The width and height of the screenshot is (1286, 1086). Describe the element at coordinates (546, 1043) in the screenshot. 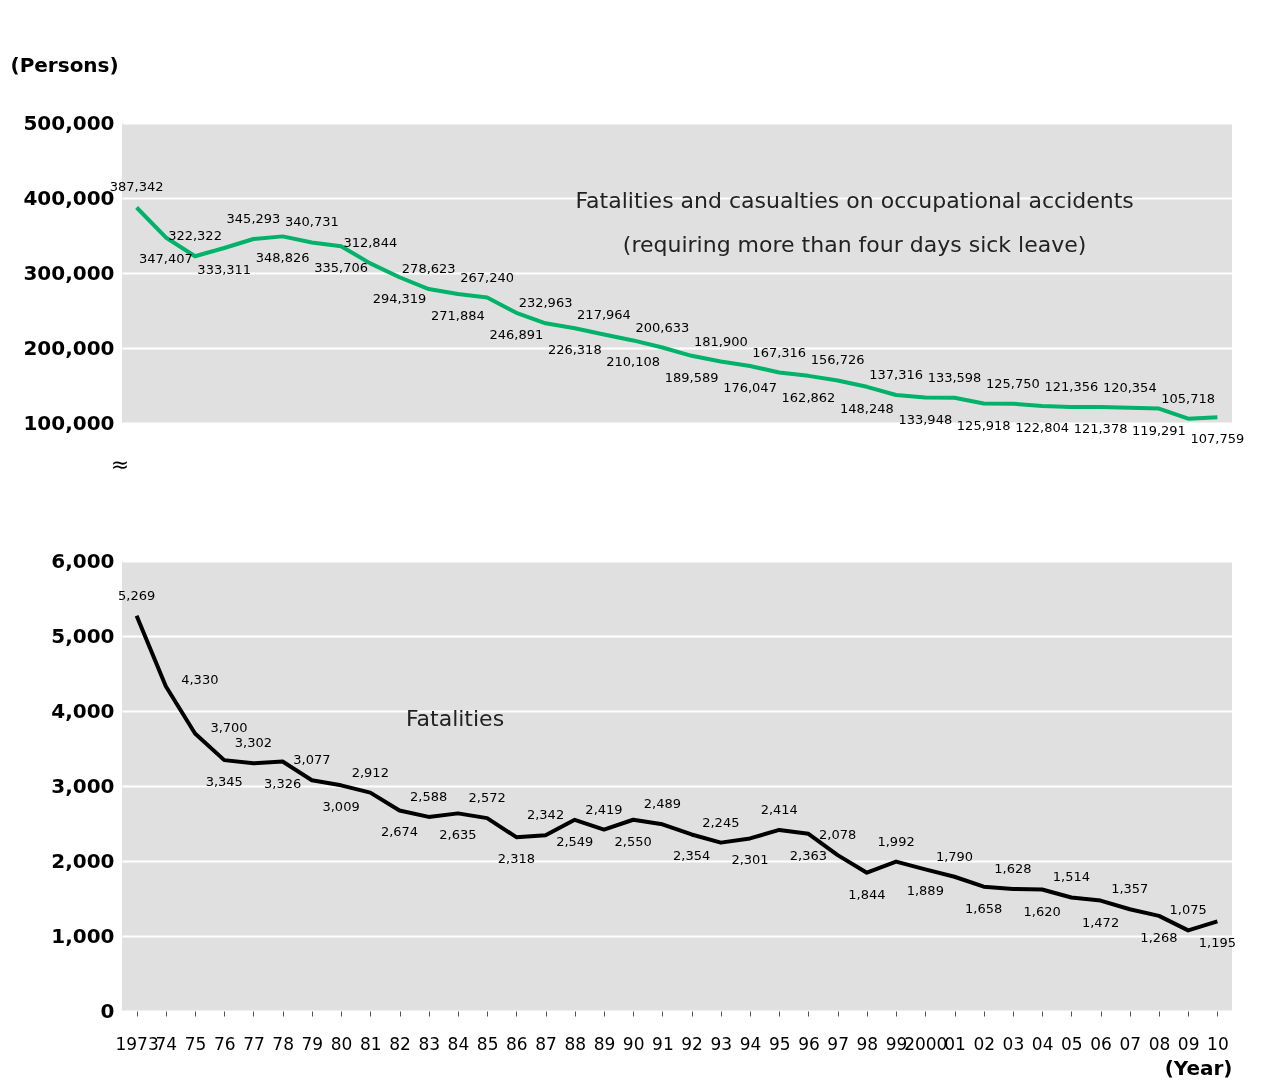

I see `x-tick-label: 87` at that location.